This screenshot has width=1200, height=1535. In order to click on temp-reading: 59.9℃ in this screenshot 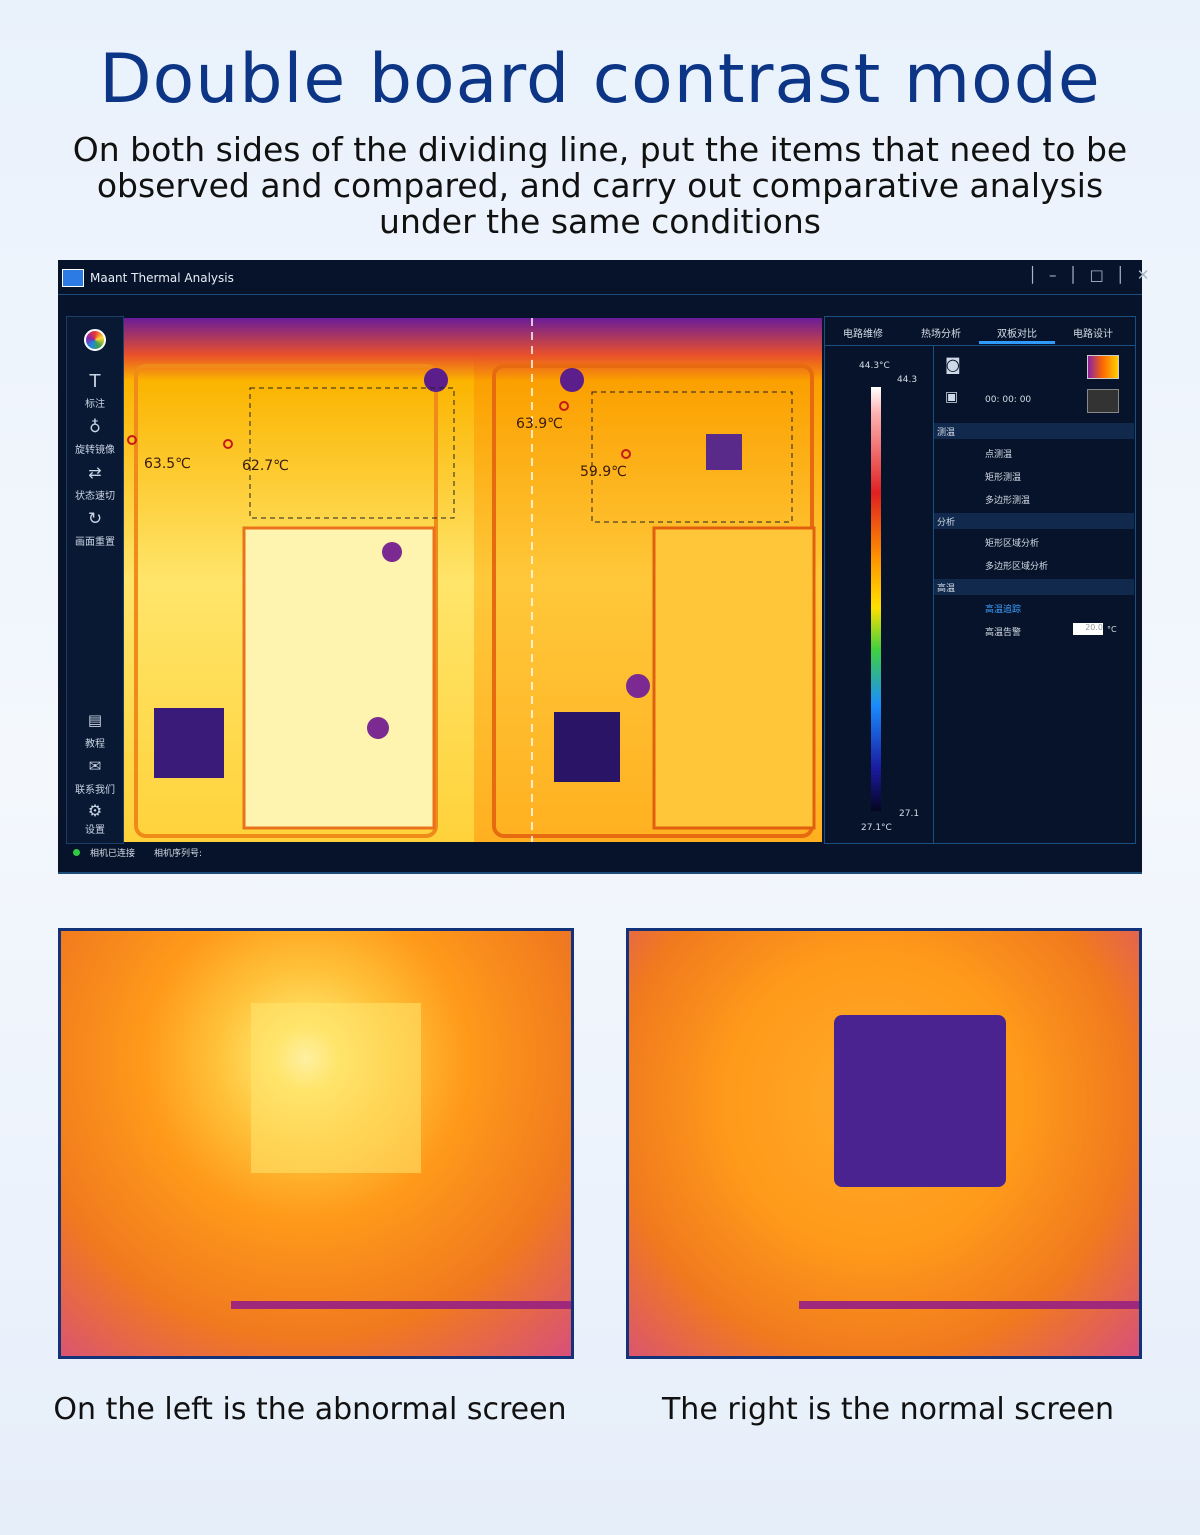, I will do `click(603, 472)`.